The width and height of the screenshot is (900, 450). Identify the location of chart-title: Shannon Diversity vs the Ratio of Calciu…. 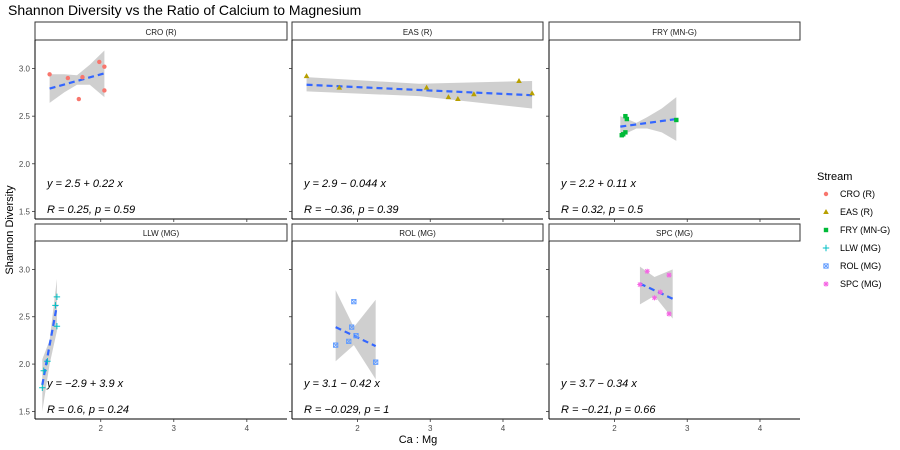
(184, 10).